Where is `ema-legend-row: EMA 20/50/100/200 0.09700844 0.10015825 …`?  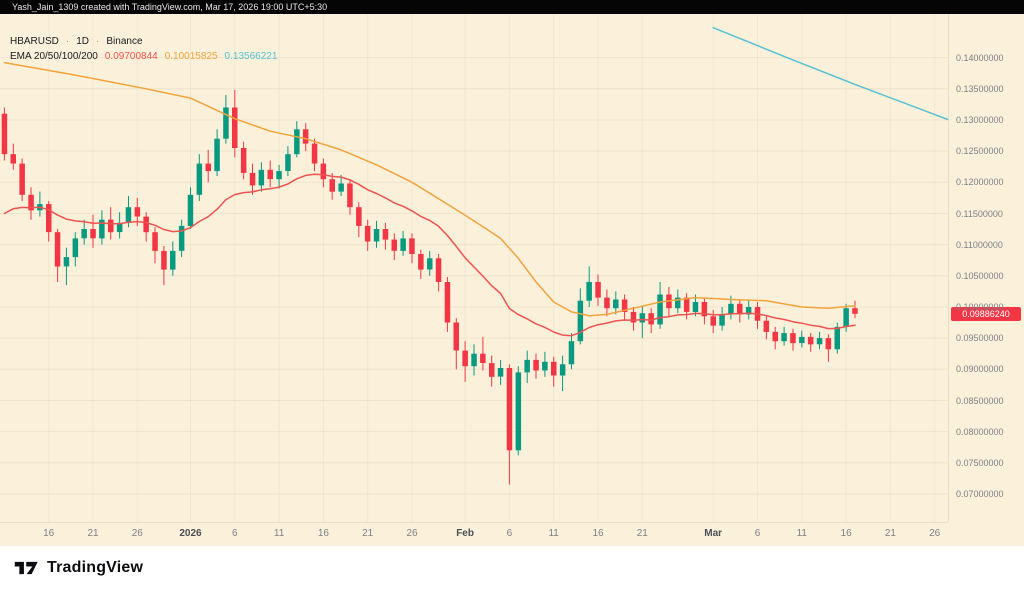
ema-legend-row: EMA 20/50/100/200 0.09700844 0.10015825 … is located at coordinates (143, 56).